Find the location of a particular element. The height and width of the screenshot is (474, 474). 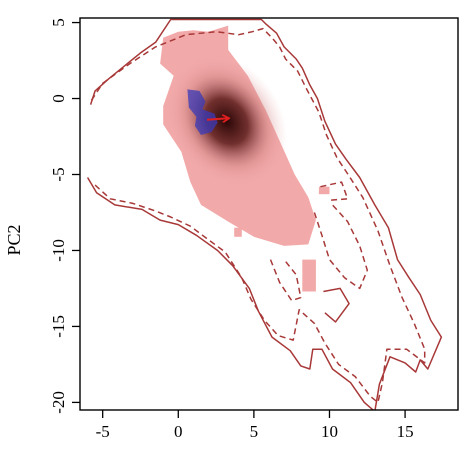

y-tick-label: -10 is located at coordinates (58, 250).